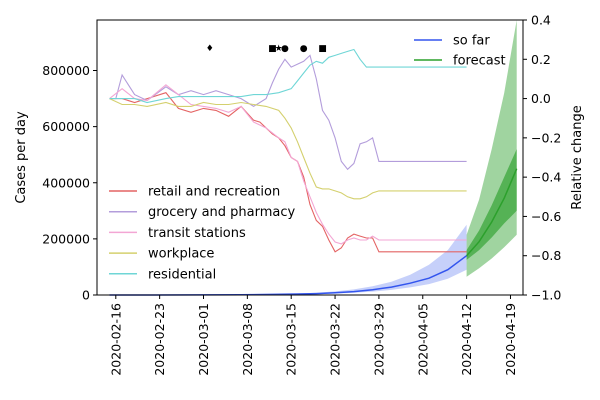  What do you see at coordinates (542, 158) in the screenshot?
I see `right-axis-ticks: −1.0 −0.8 −0.6 −0.4 −0.2 0.0 0.2 0.4` at bounding box center [542, 158].